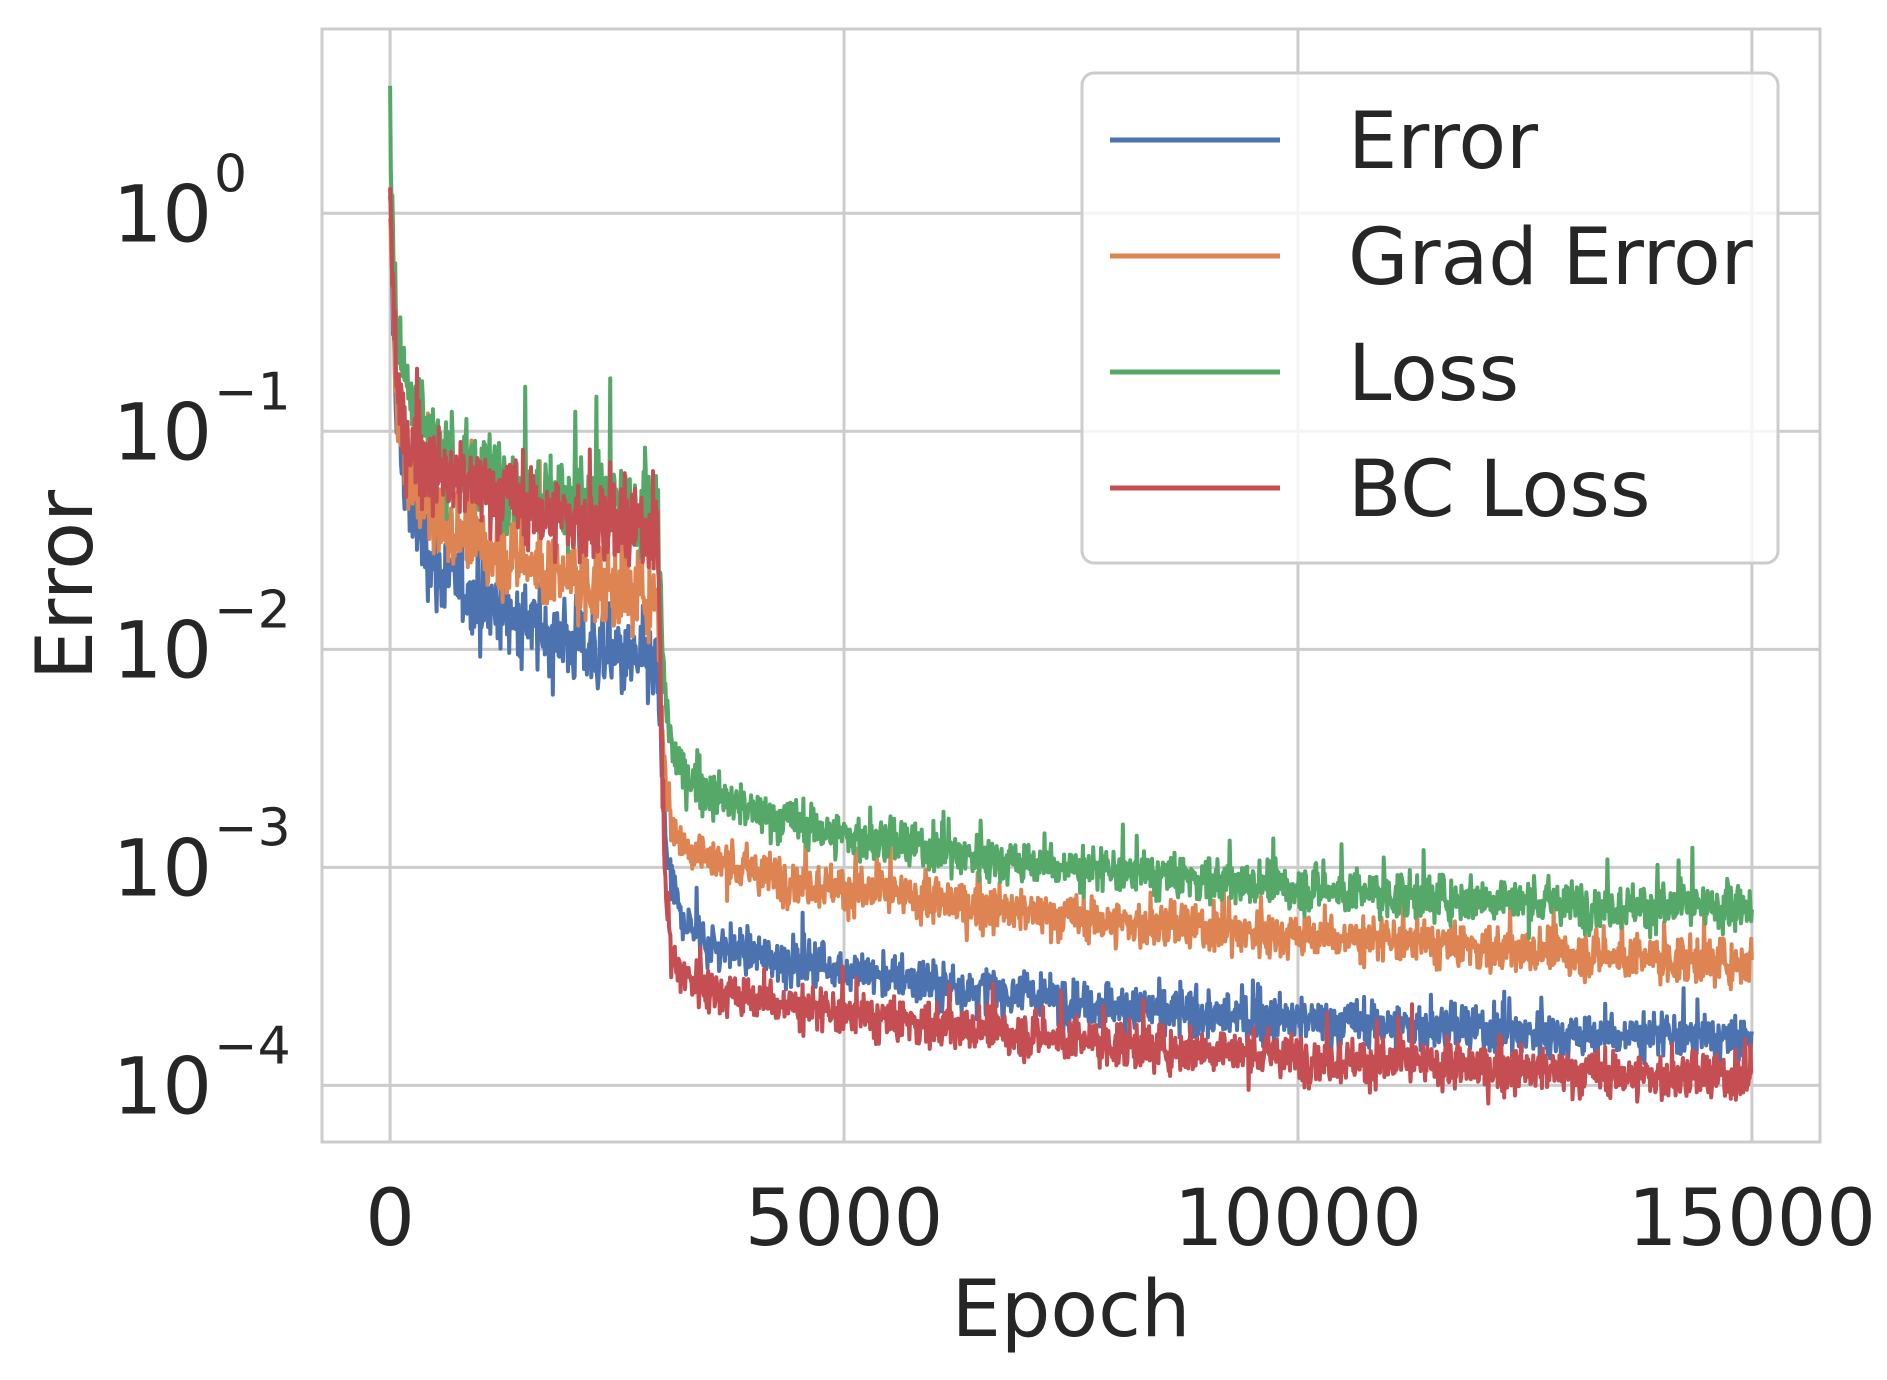  What do you see at coordinates (66, 584) in the screenshot?
I see `y-axis-label: Error` at bounding box center [66, 584].